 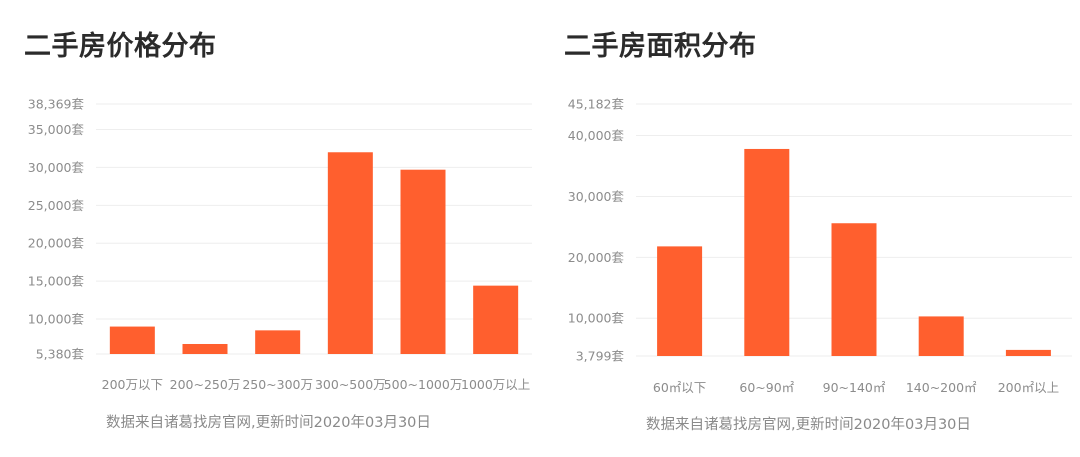 I want to click on x-tick-label: 250~300万, so click(x=277, y=384).